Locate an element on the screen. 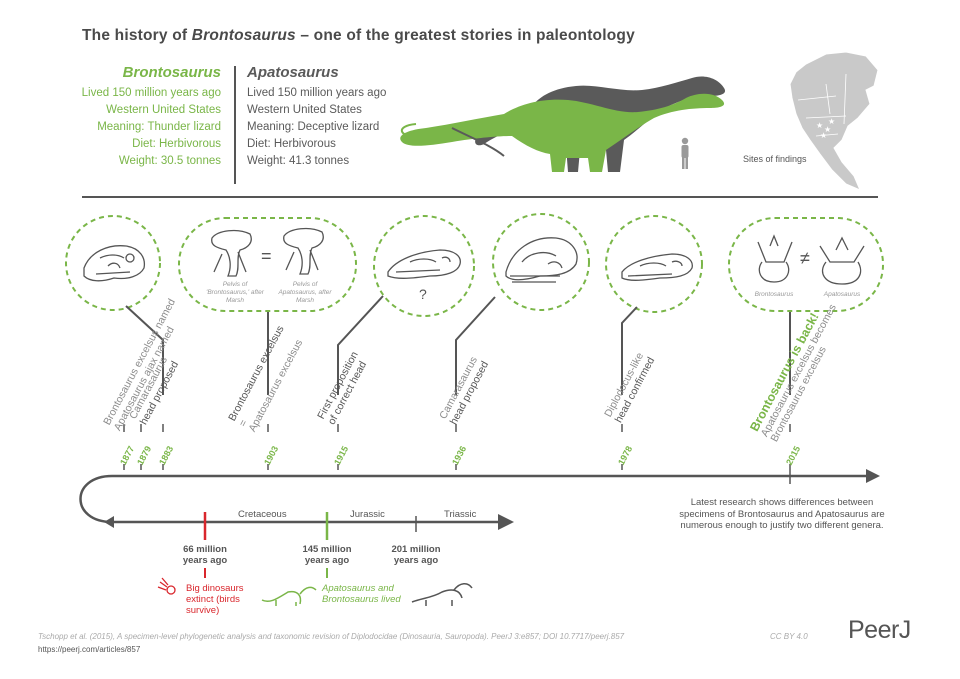 This screenshot has width=960, height=679. bubble-1915 is located at coordinates (424, 266).